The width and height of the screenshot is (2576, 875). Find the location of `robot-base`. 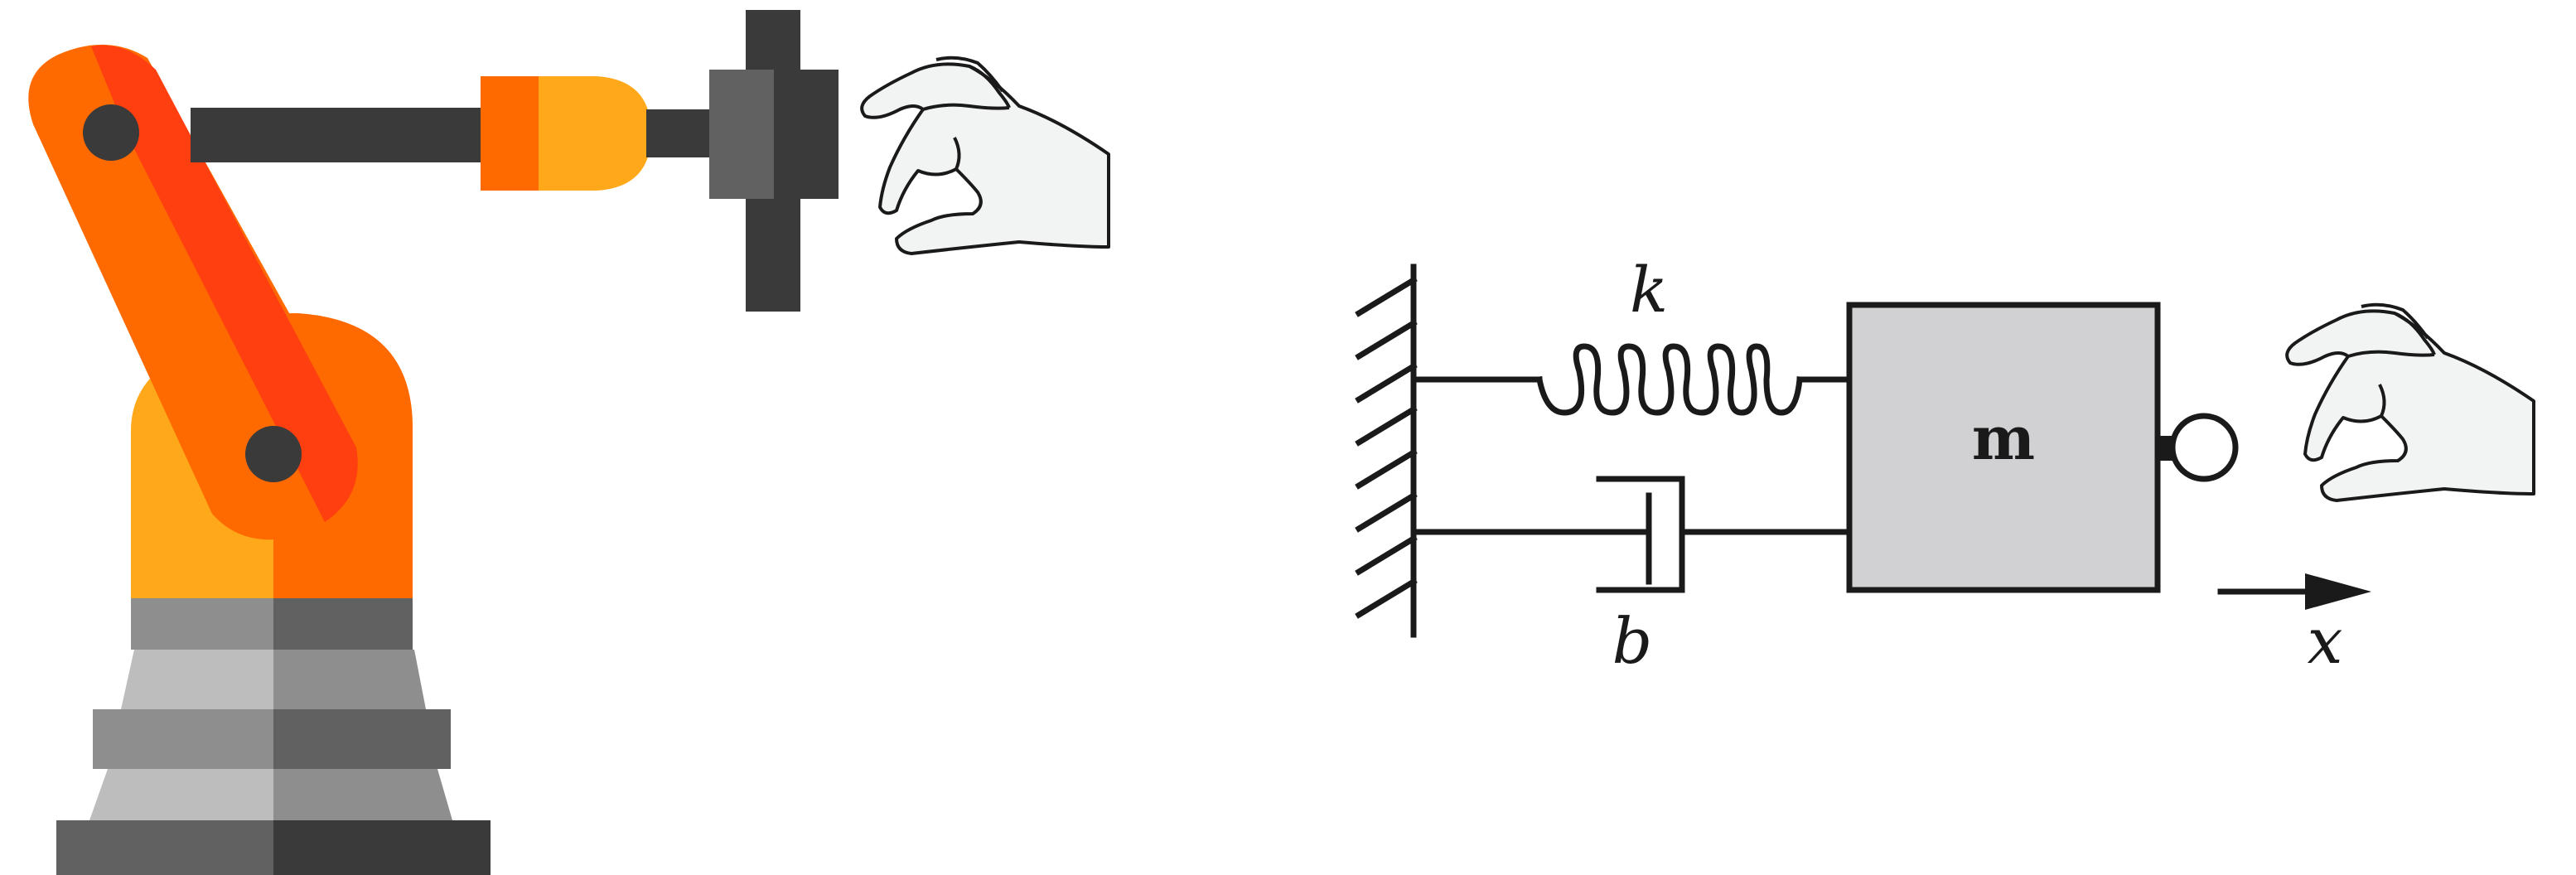

robot-base is located at coordinates (273, 736).